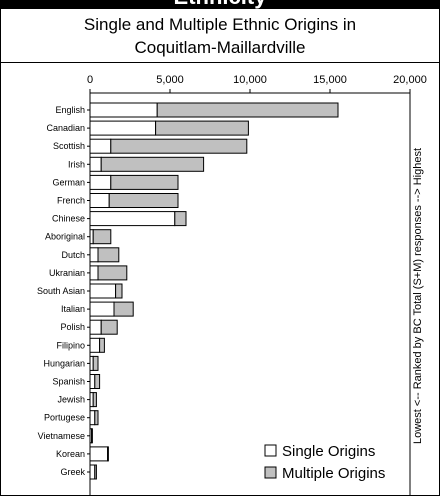  Describe the element at coordinates (90, 80) in the screenshot. I see `x-tick-label: 0` at that location.